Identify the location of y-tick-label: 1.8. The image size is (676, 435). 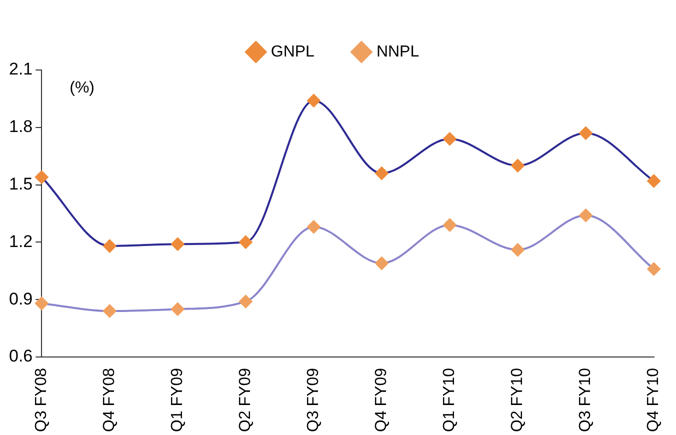
(20, 126).